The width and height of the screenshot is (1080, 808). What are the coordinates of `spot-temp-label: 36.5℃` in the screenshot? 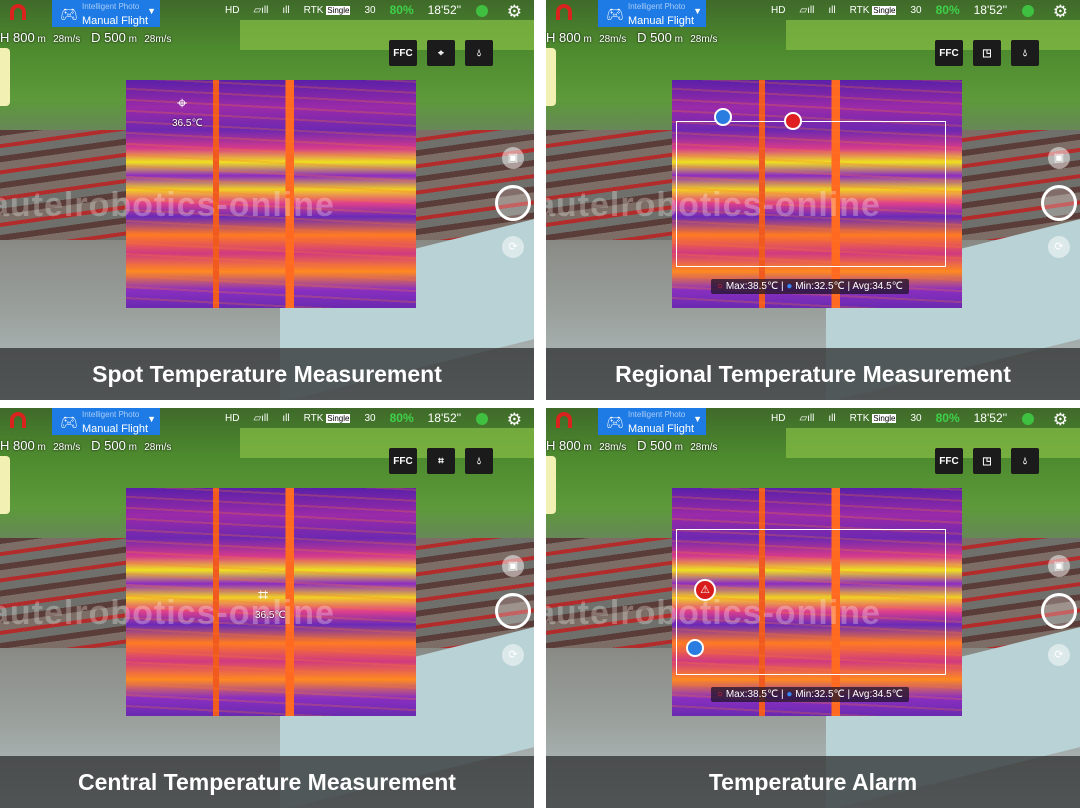 It's located at (187, 123).